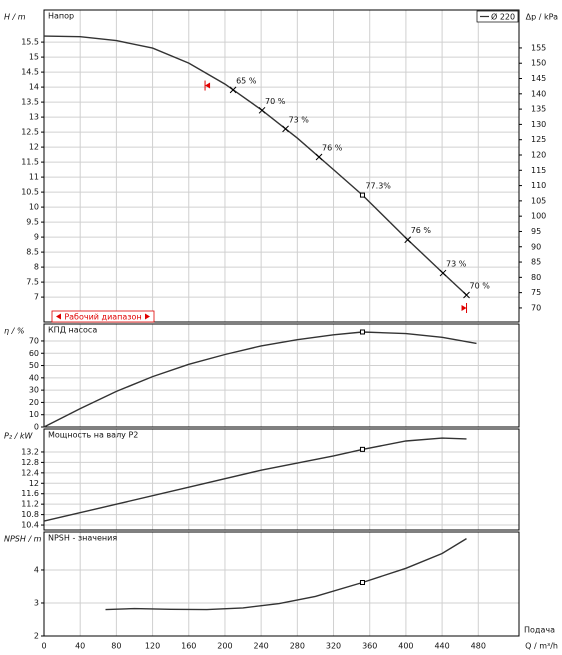 The image size is (562, 655). I want to click on y-tick-label: 50, so click(34, 365).